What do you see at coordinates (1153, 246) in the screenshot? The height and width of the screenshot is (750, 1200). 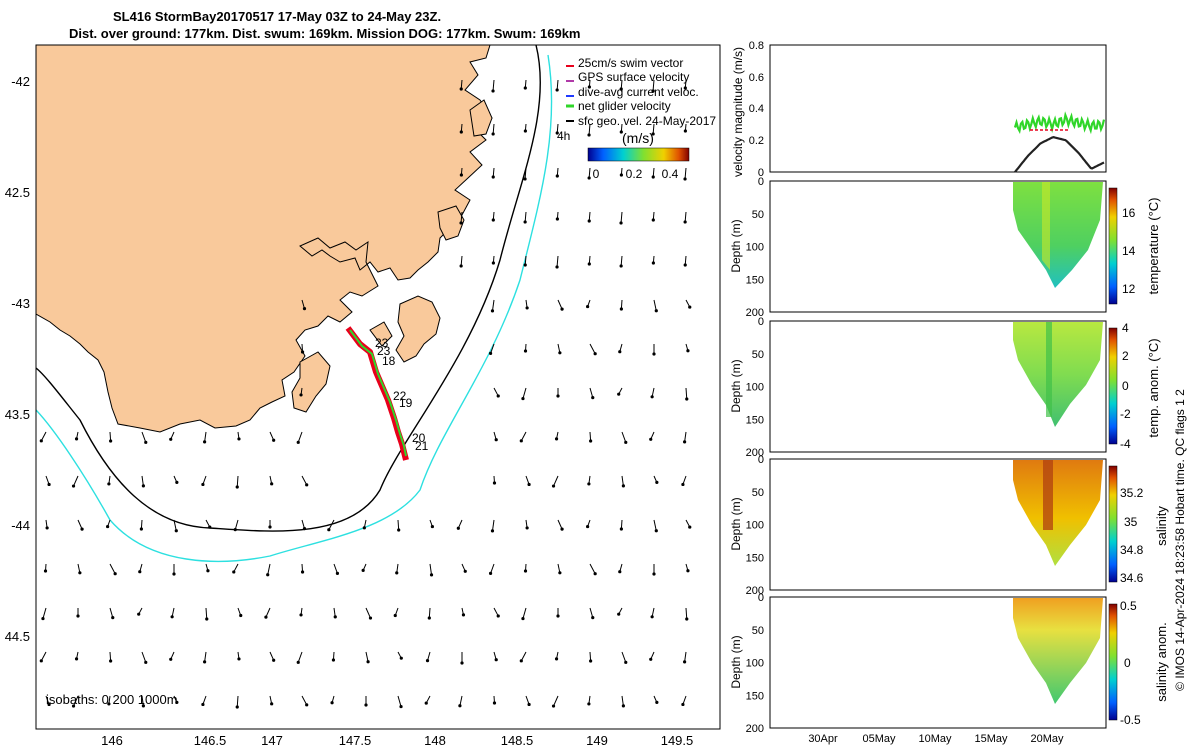 I see `temperature-cbar-label: temperature (°C)` at bounding box center [1153, 246].